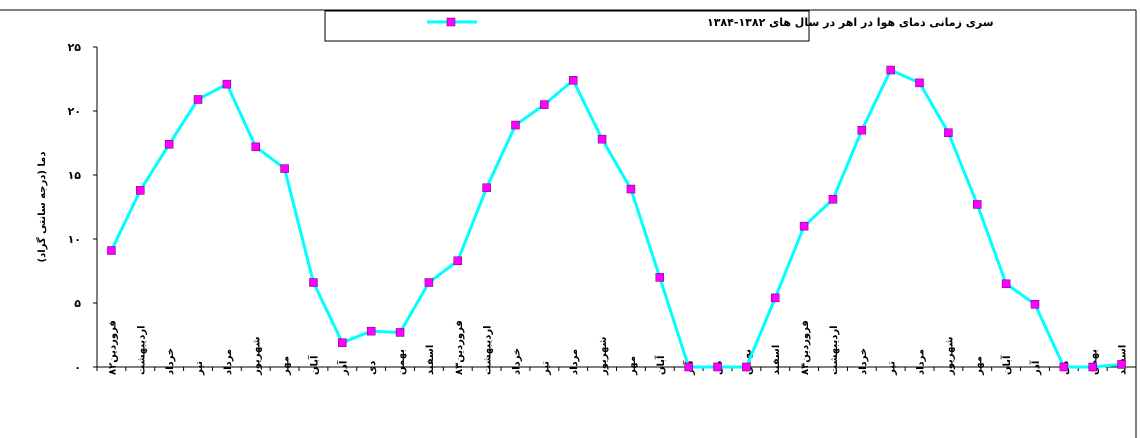  What do you see at coordinates (77, 303) in the screenshot?
I see `y-tick-label: ۵` at bounding box center [77, 303].